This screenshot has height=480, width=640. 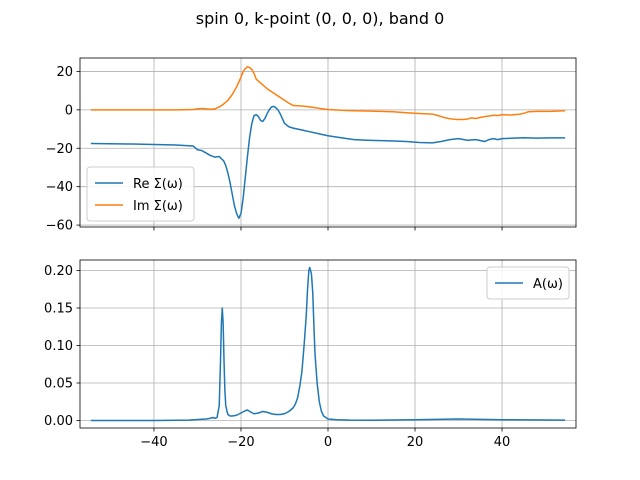 What do you see at coordinates (59, 187) in the screenshot?
I see `y-tick-label: −40` at bounding box center [59, 187].